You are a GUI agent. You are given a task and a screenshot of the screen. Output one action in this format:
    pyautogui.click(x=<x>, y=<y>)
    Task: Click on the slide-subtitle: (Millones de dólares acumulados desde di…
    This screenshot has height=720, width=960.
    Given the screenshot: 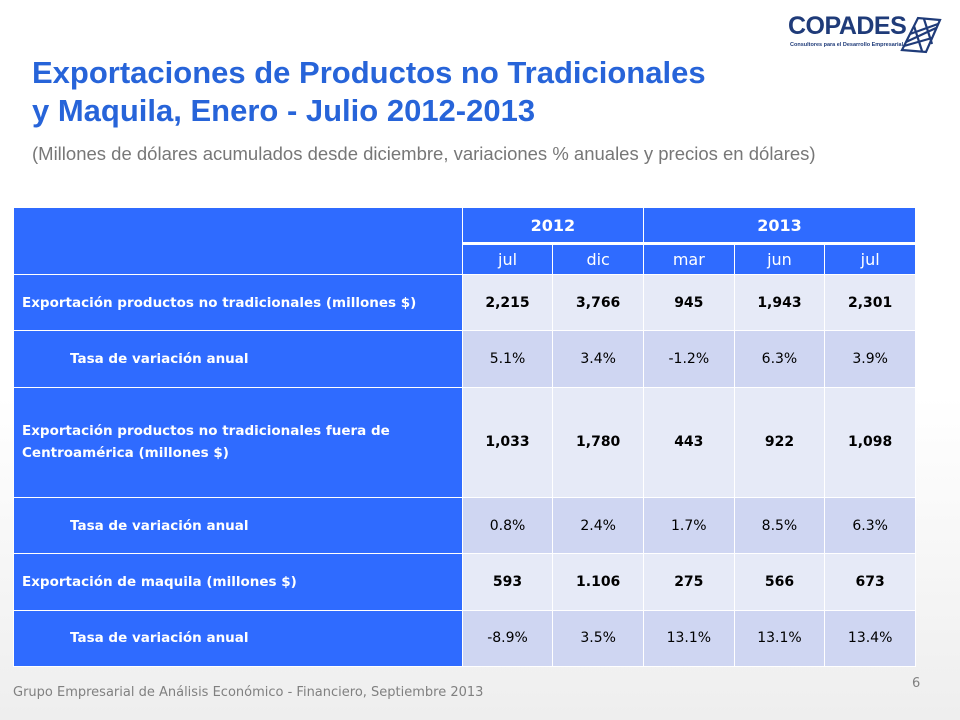 What is the action you would take?
    pyautogui.click(x=424, y=153)
    